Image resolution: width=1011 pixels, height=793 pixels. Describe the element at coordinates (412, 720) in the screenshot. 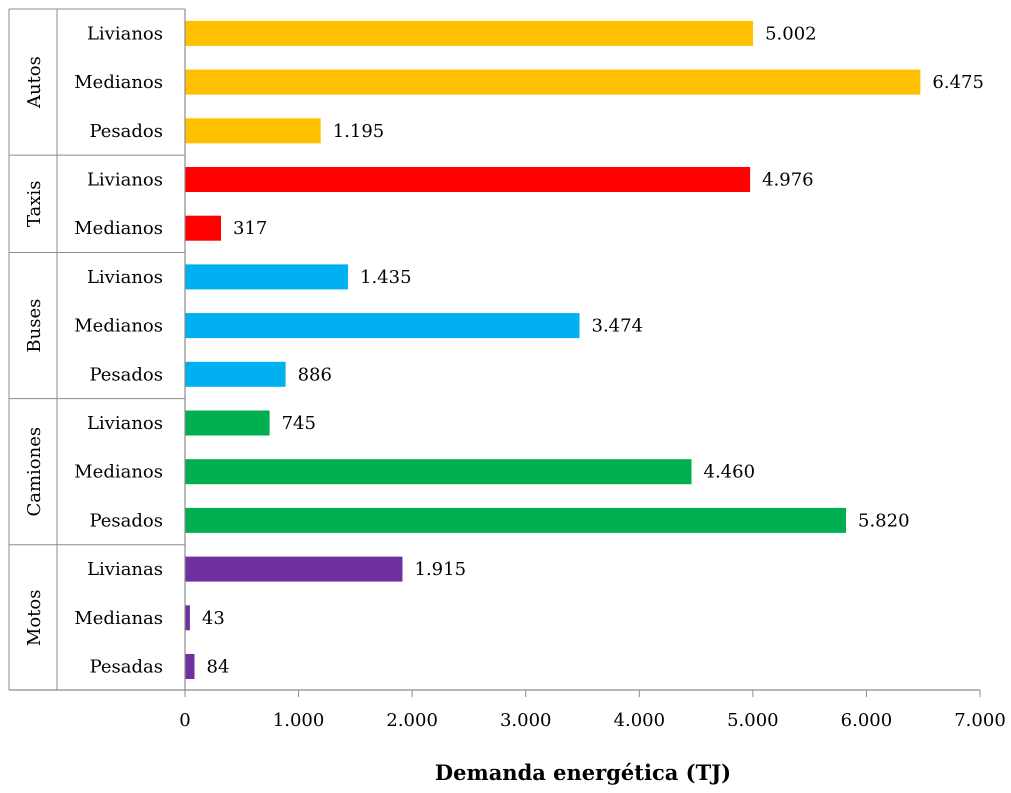

I see `x-tick-label: 2.000` at that location.